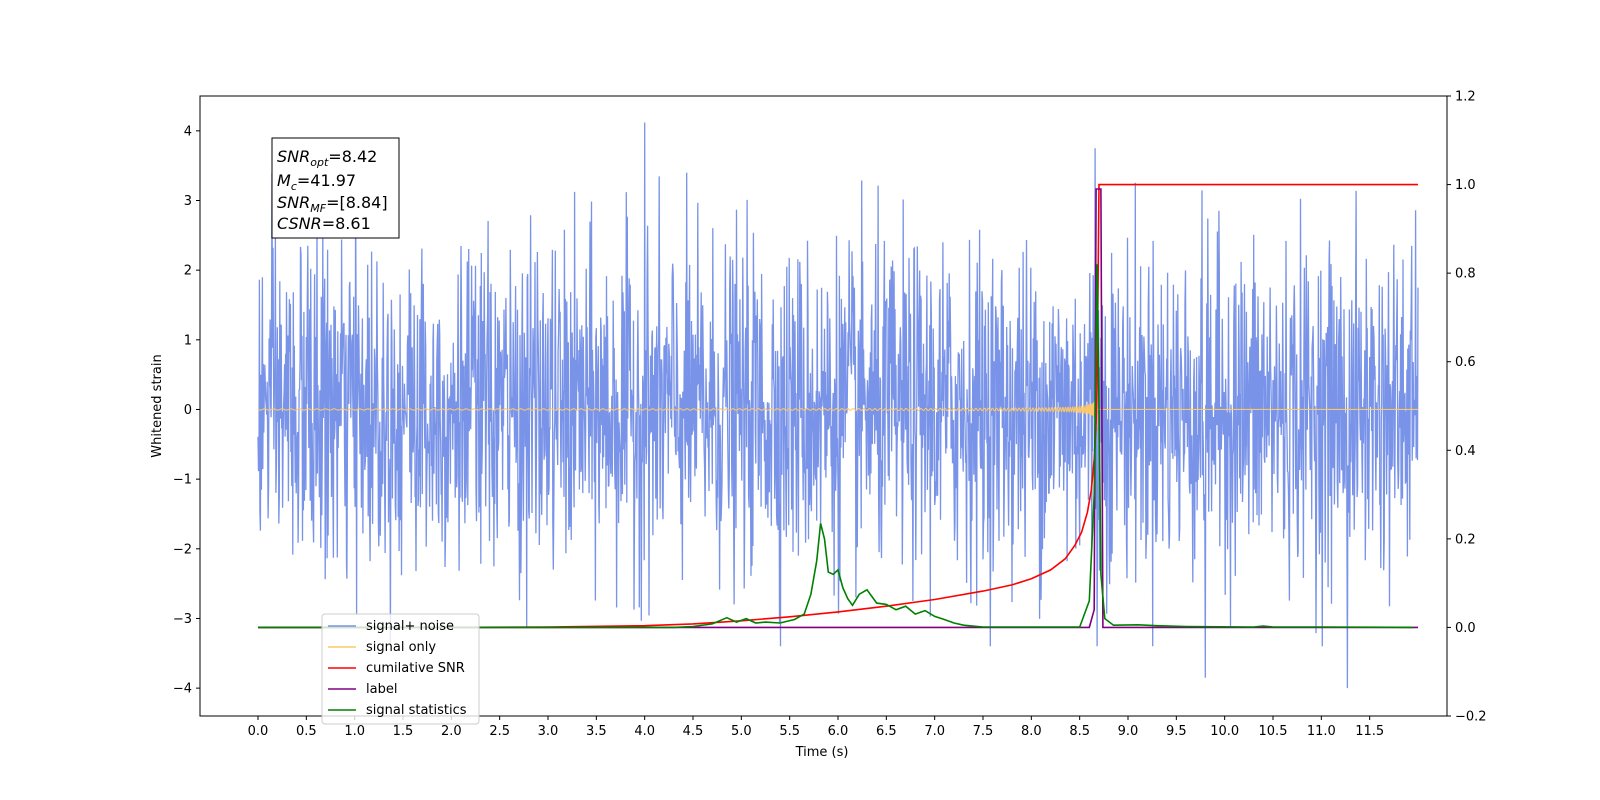  I want to click on annotation-line-csnr: CSNR=8.61, so click(324, 223).